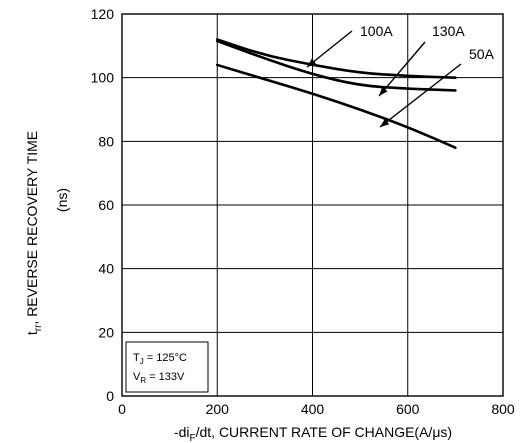 This screenshot has width=520, height=443. I want to click on y-axis-label-prefix: t, so click(32, 333).